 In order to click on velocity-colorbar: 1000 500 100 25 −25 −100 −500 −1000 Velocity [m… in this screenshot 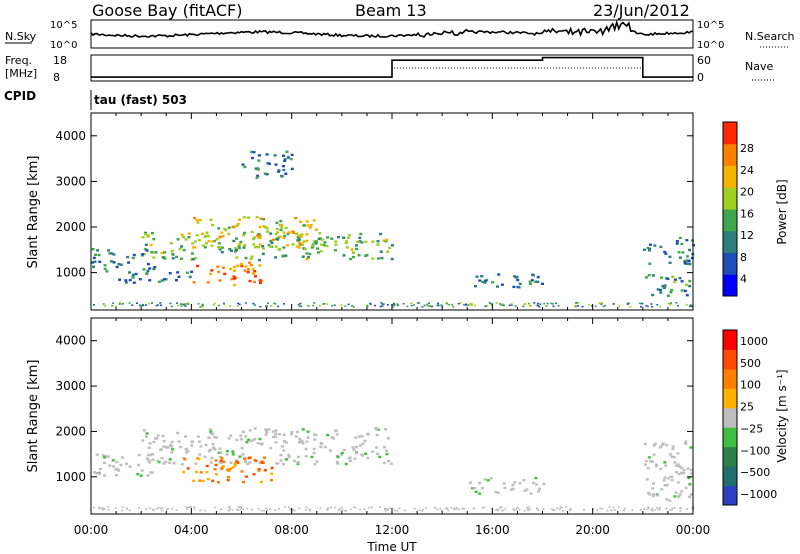, I will do `click(755, 417)`.